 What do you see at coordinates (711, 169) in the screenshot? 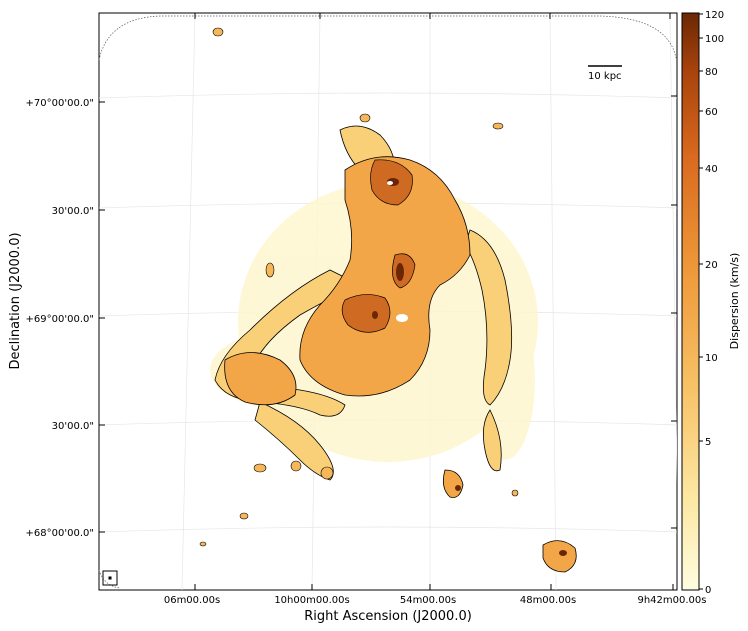
I see `colorbar-tick-label: 40` at bounding box center [711, 169].